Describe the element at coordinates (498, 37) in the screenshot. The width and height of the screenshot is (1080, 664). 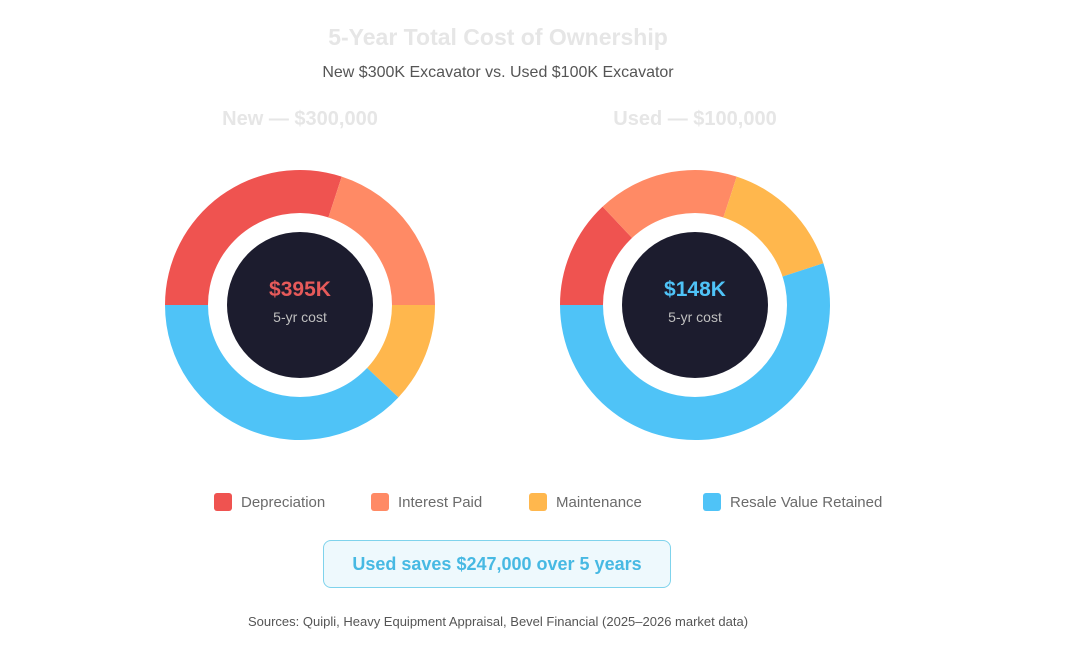
I see `chart-main-title: 5-Year Total Cost of Ownership` at that location.